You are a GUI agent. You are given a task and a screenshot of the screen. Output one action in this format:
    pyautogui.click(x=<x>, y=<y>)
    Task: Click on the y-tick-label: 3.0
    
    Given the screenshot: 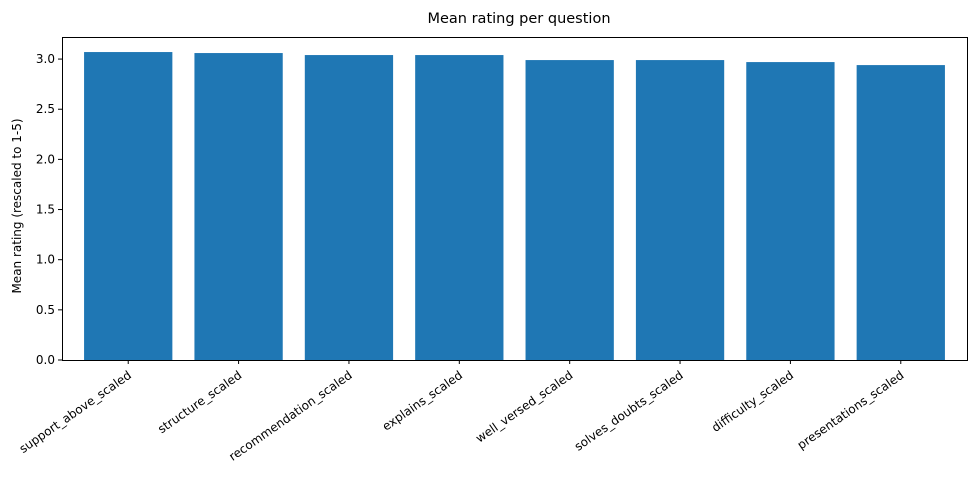 What is the action you would take?
    pyautogui.click(x=45, y=59)
    